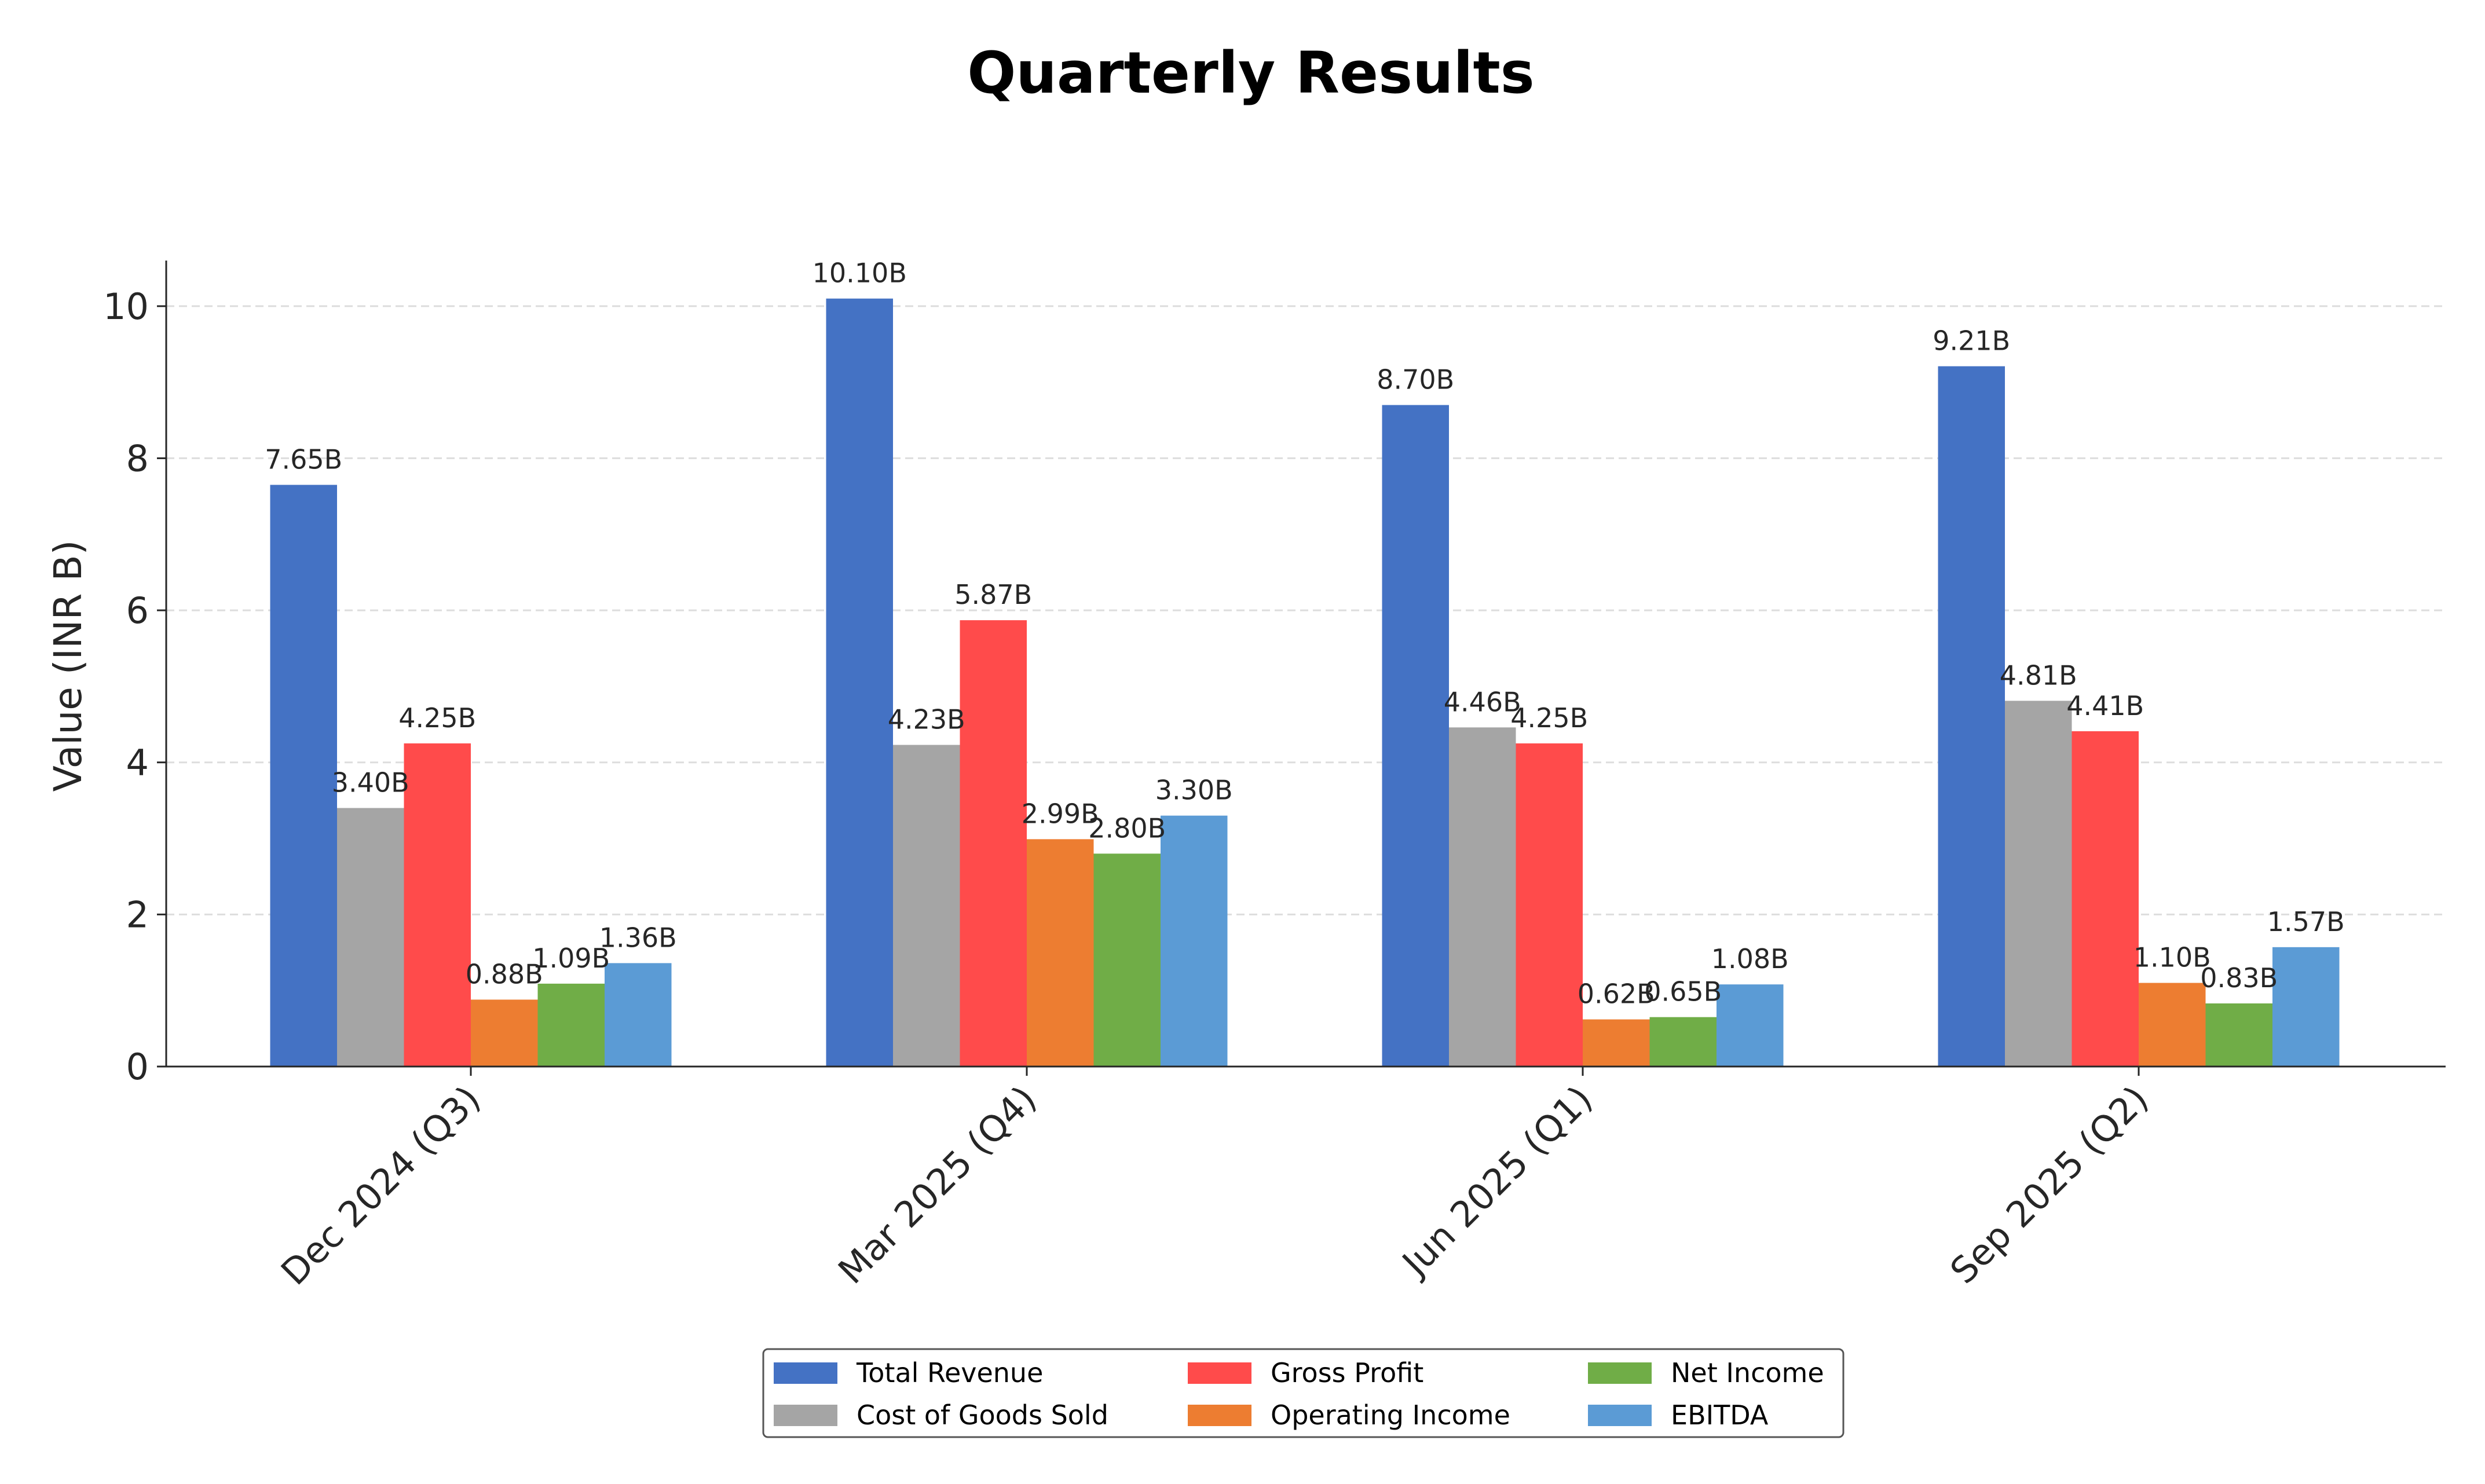 The width and height of the screenshot is (2485, 1484). I want to click on bar-value-label: 2.80B, so click(1127, 828).